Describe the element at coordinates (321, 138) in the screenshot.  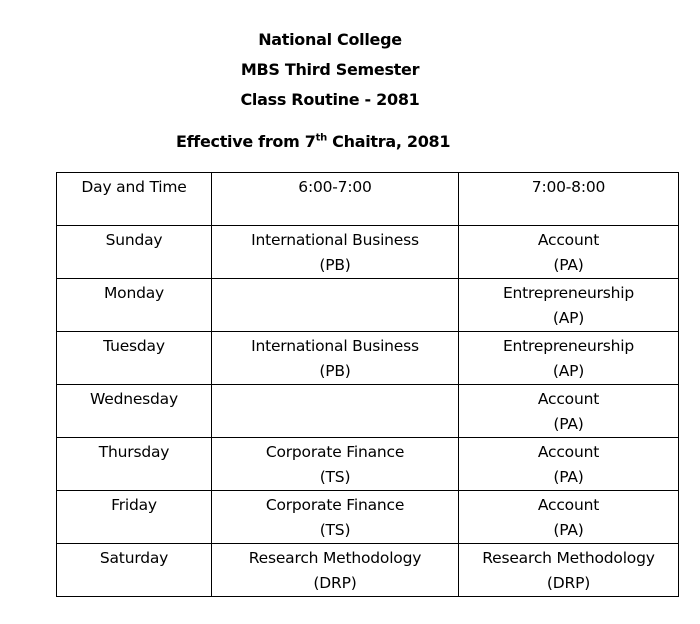
I see `effective-sup: th` at that location.